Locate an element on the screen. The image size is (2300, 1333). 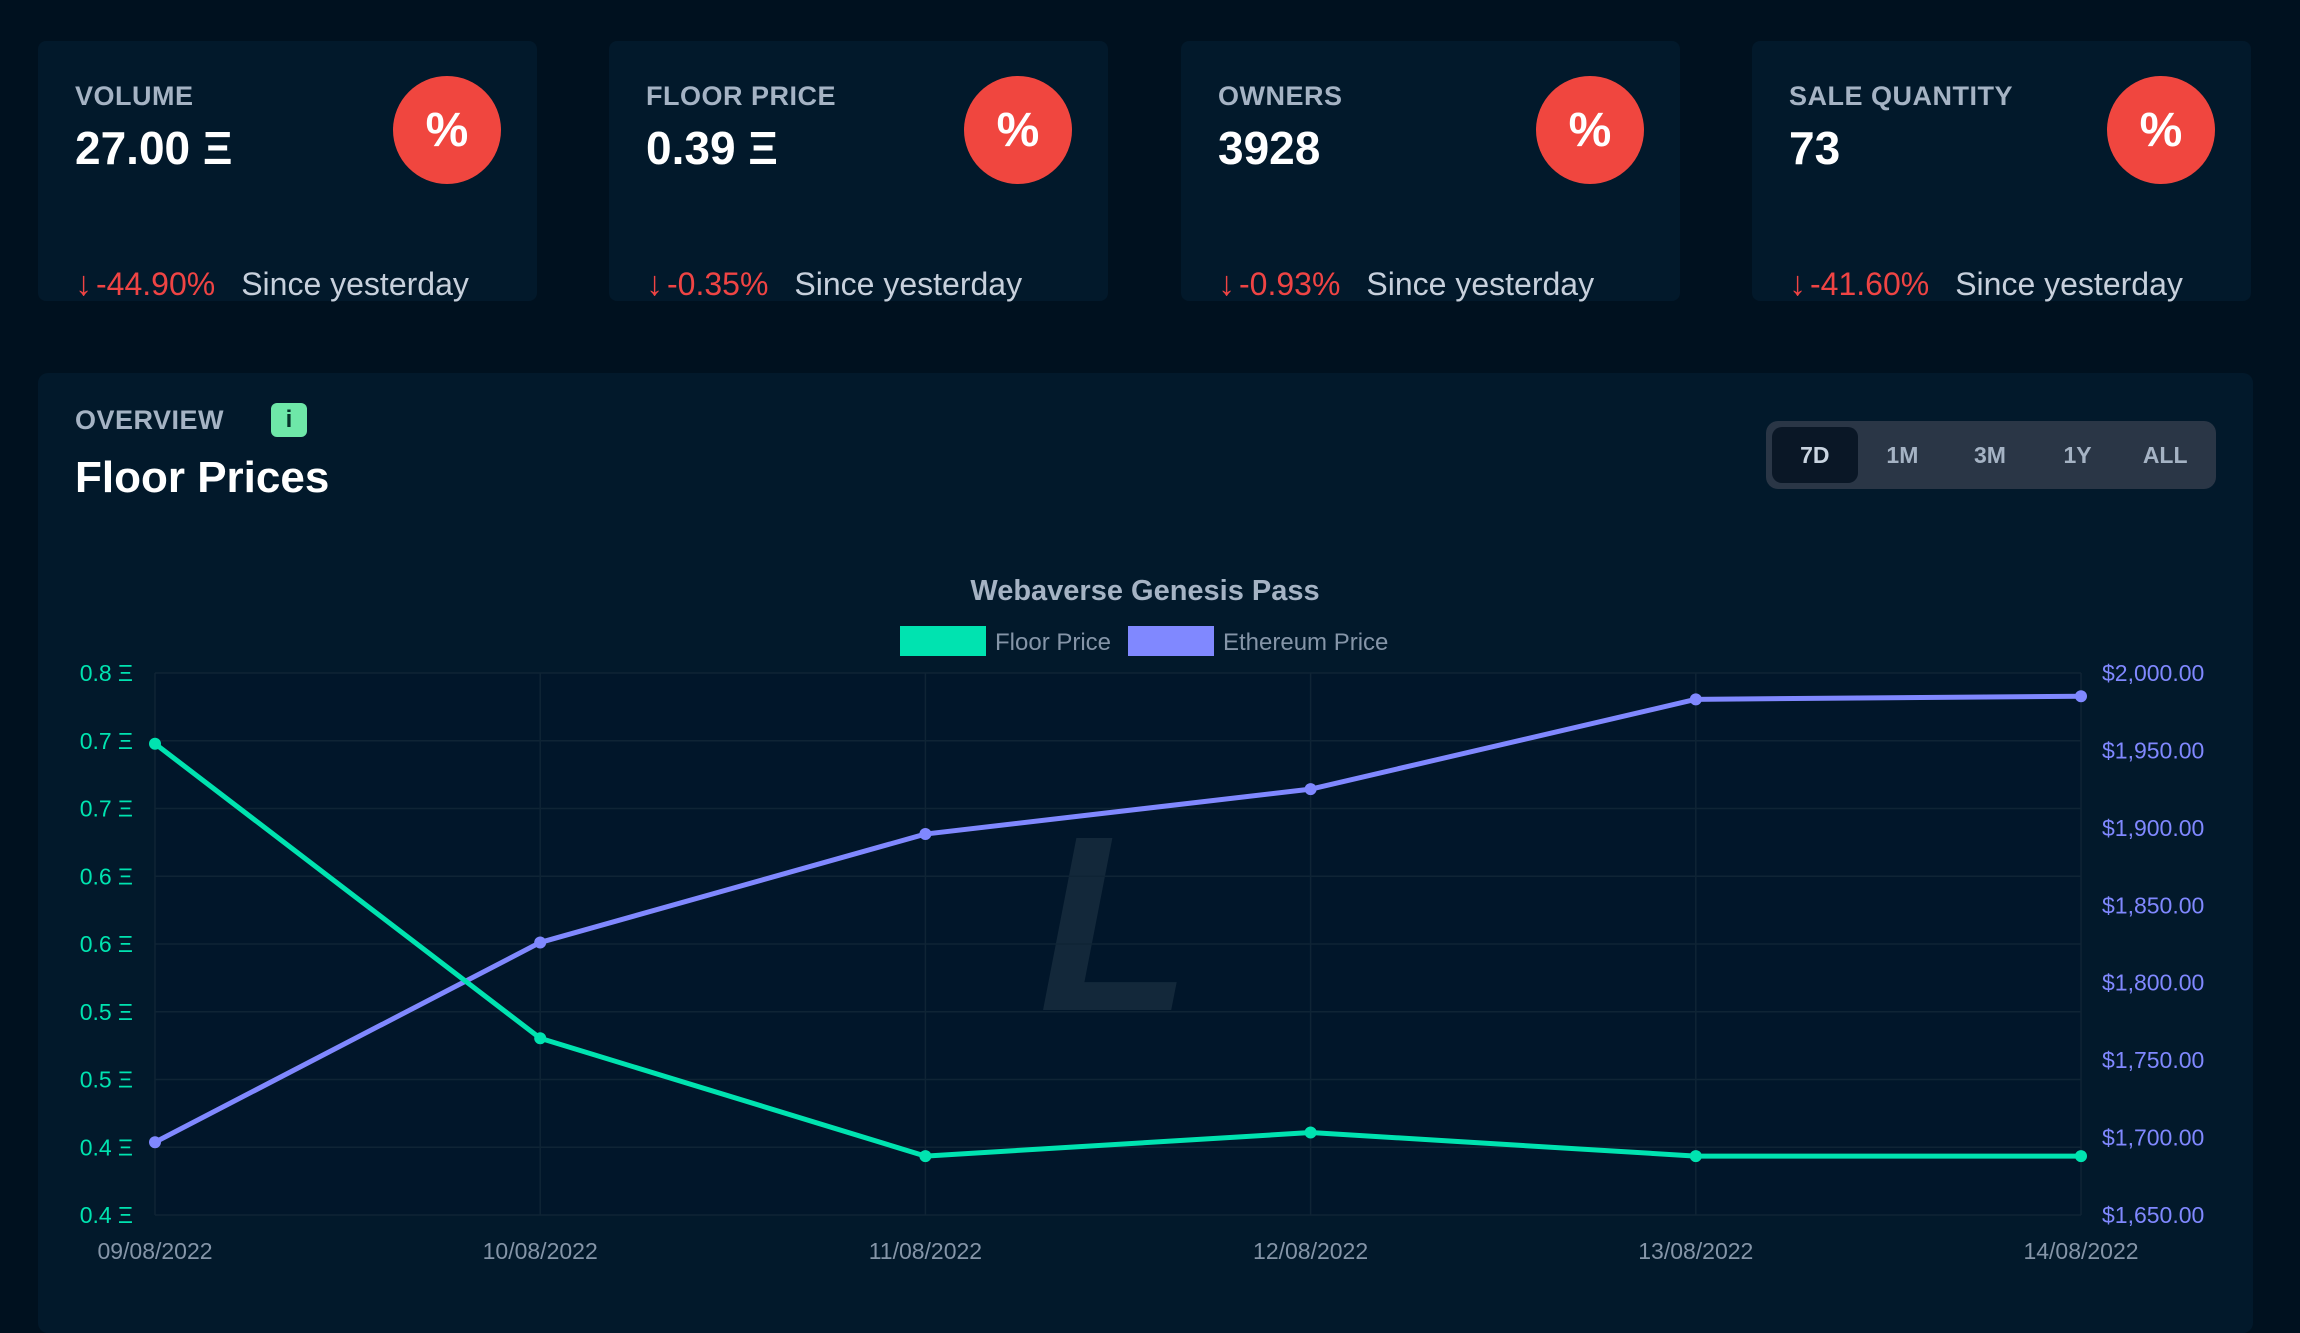
stat-change-row: ↓ -41.60% Since yesterday is located at coordinates (1986, 284).